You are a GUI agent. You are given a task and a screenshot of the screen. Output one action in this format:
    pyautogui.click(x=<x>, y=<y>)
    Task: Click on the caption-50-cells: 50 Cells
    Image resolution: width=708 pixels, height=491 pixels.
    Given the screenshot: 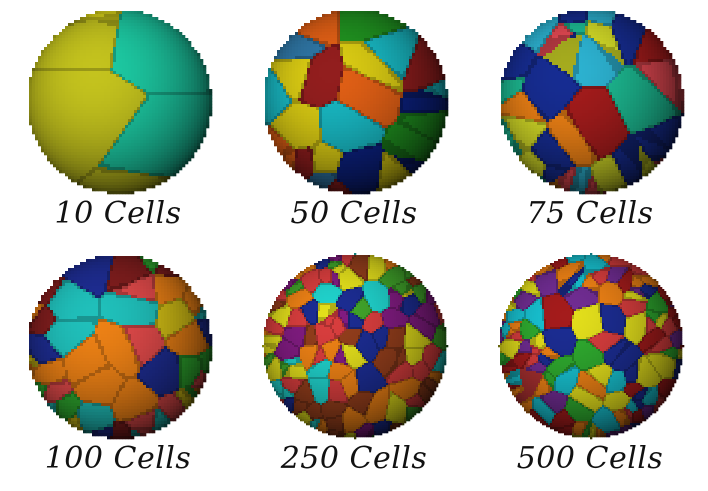 What is the action you would take?
    pyautogui.click(x=354, y=213)
    